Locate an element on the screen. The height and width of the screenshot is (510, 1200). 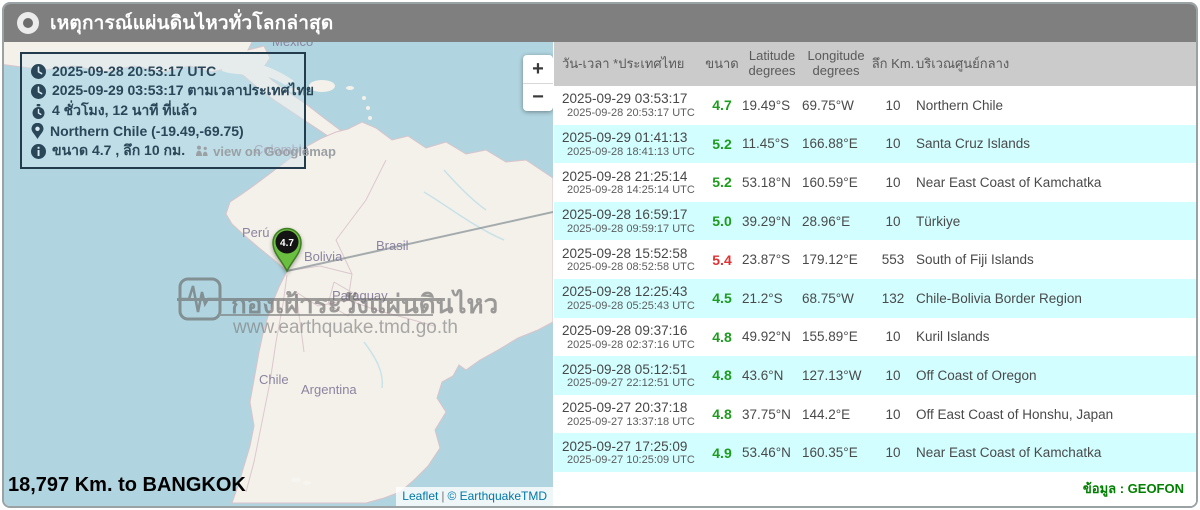
bullseye-icon is located at coordinates (28, 23).